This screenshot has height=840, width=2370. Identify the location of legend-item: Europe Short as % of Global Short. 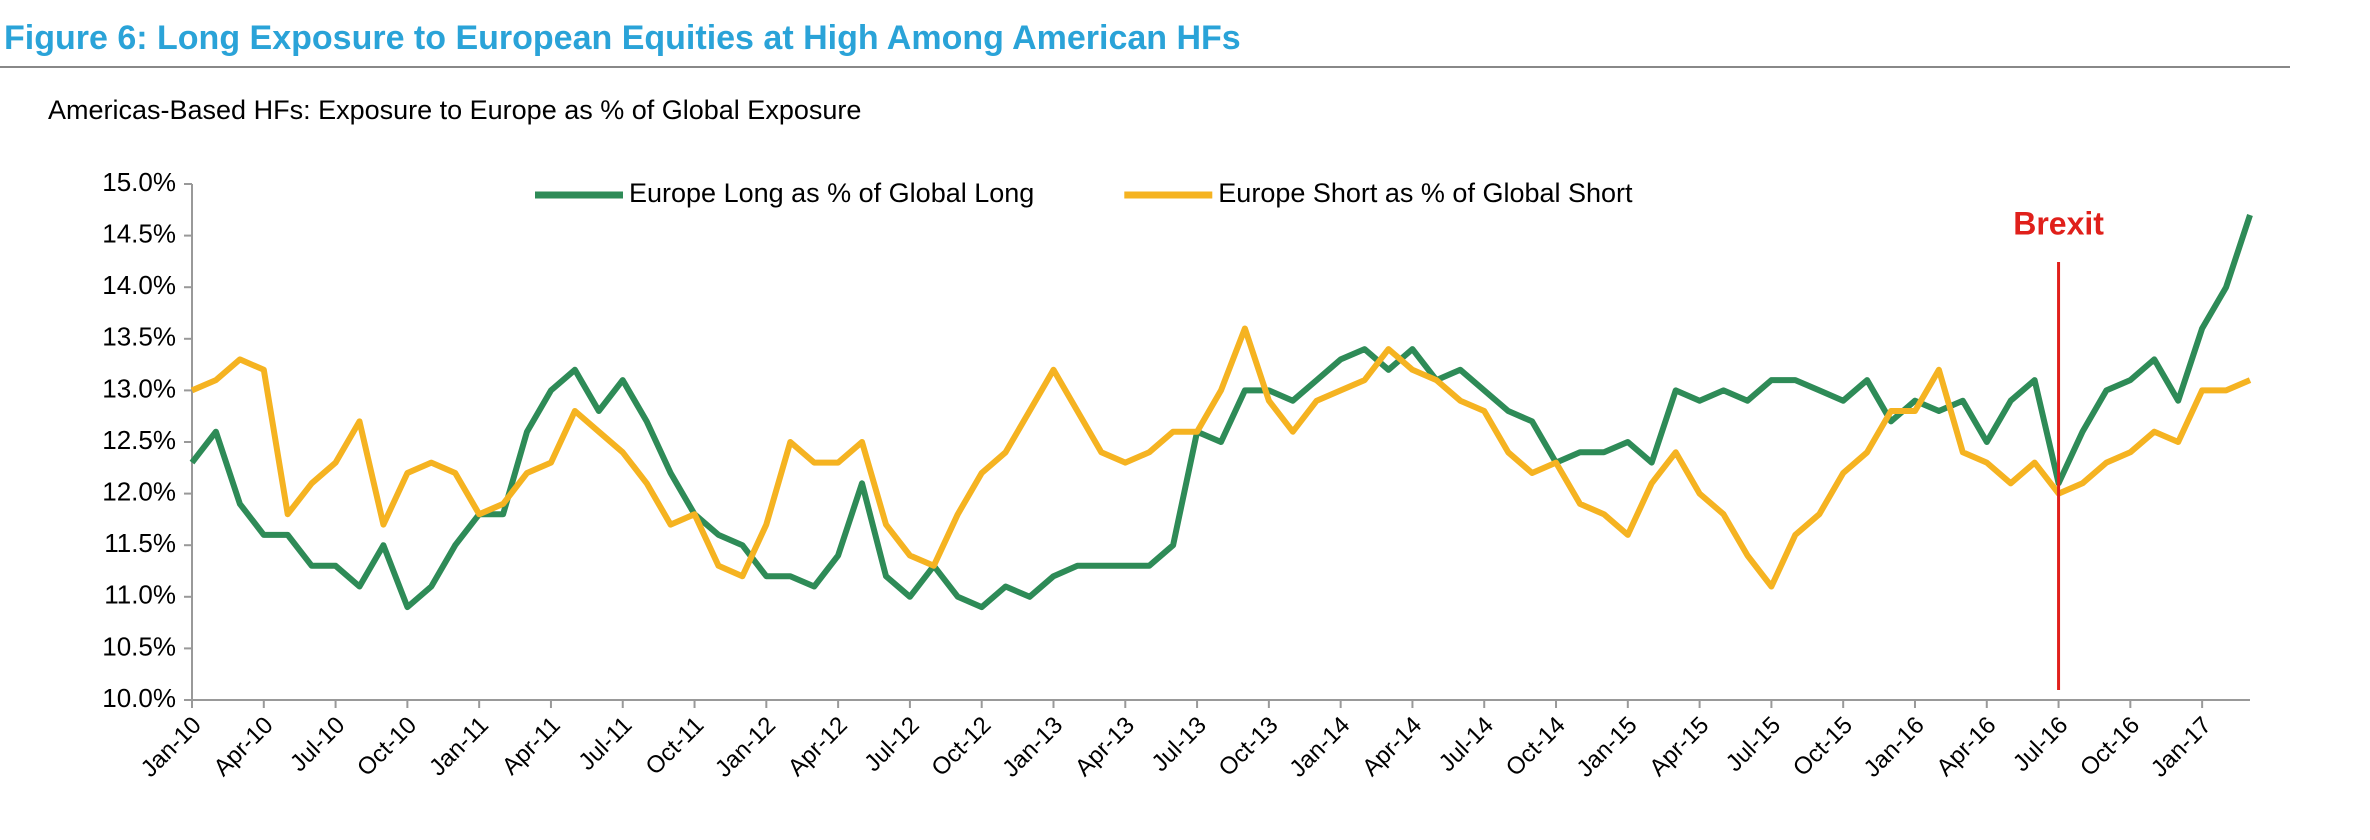
(1378, 193).